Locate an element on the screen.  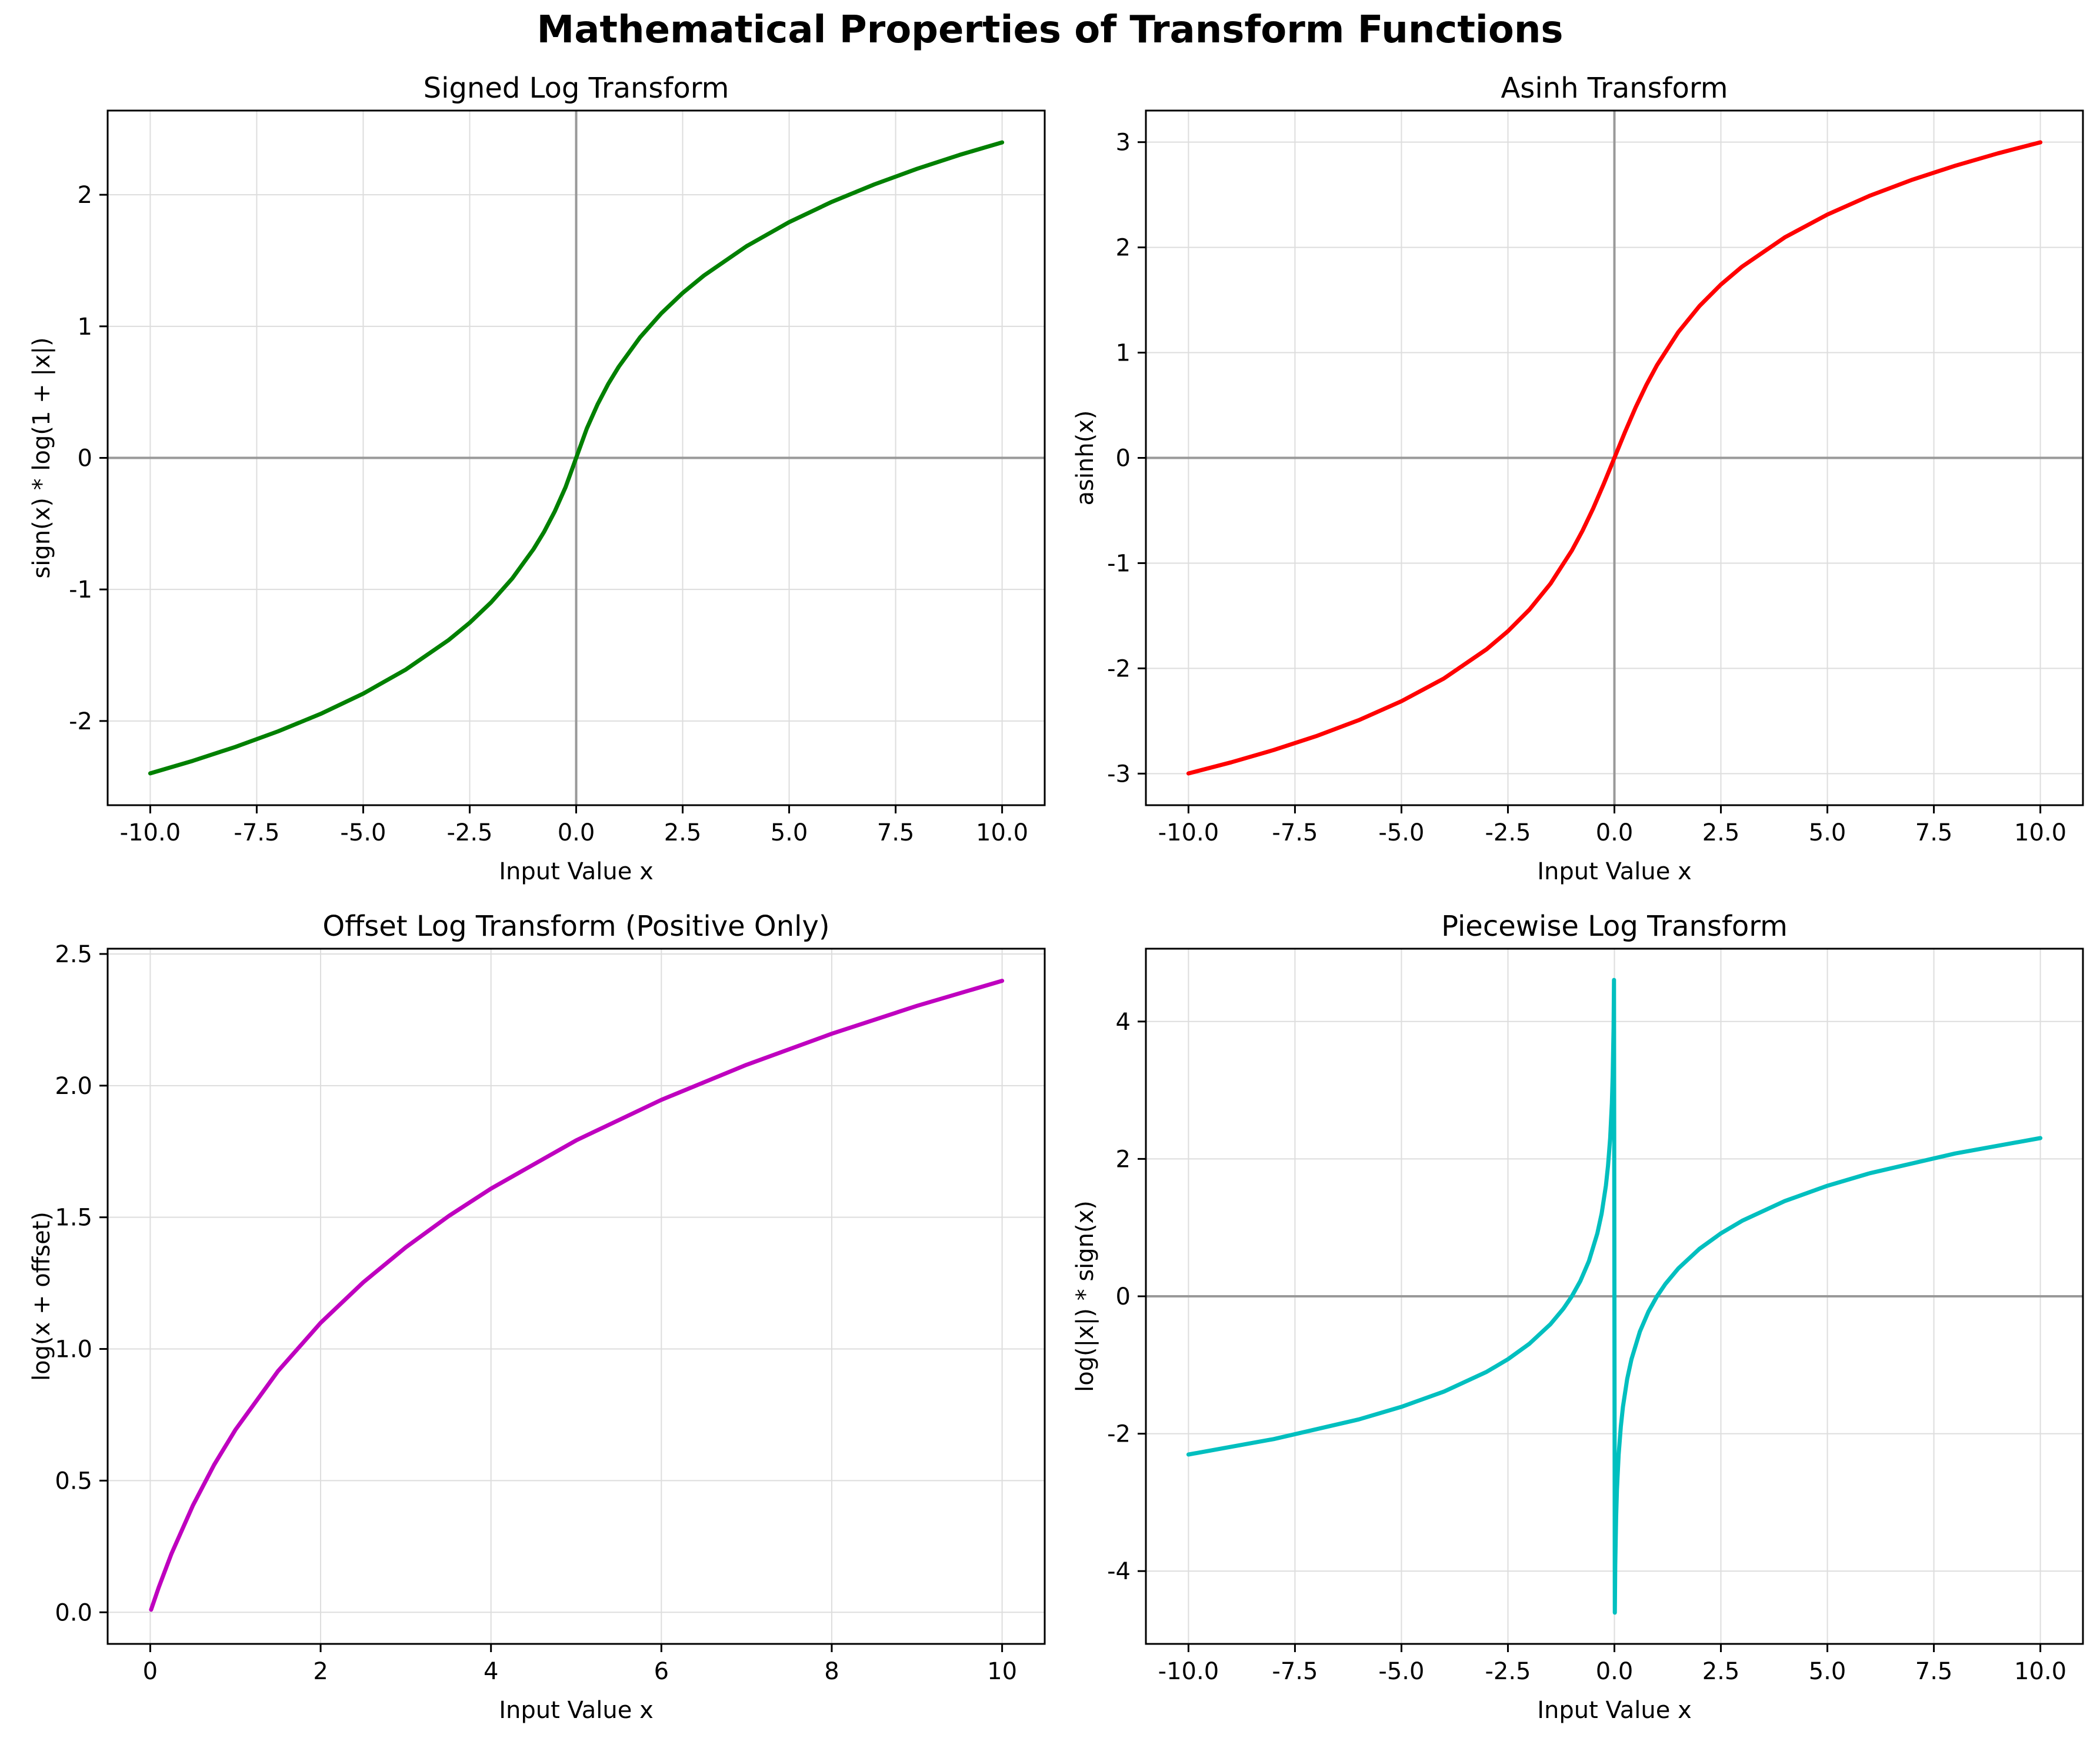
subplot-title: Signed Log Transform is located at coordinates (576, 88).